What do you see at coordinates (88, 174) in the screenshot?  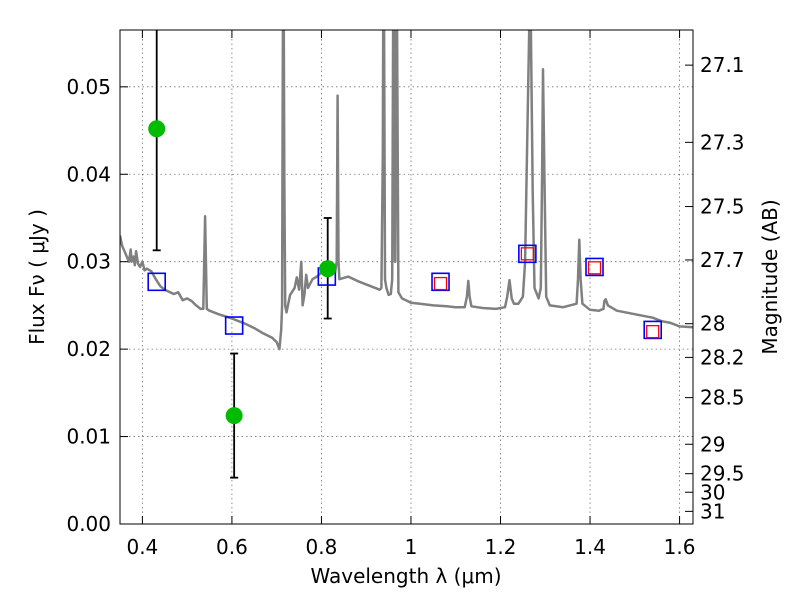 I see `y-tick-label: 0.04` at bounding box center [88, 174].